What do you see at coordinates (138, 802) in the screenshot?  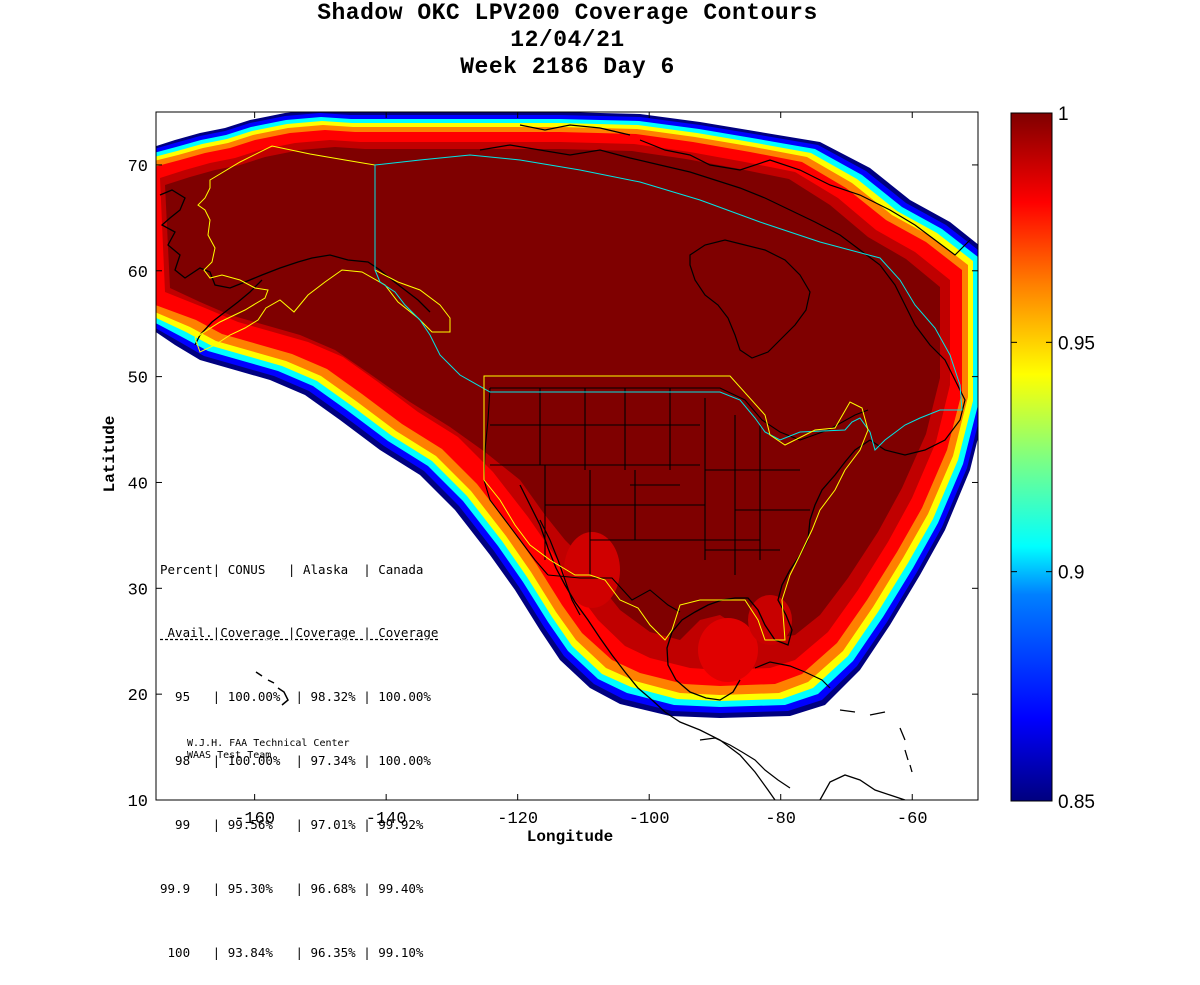 I see `y-tick-label: 10` at bounding box center [138, 802].